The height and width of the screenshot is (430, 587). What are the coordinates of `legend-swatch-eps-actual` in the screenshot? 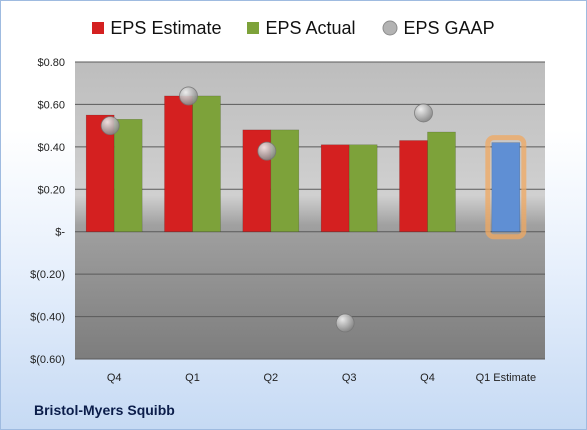 It's located at (253, 28).